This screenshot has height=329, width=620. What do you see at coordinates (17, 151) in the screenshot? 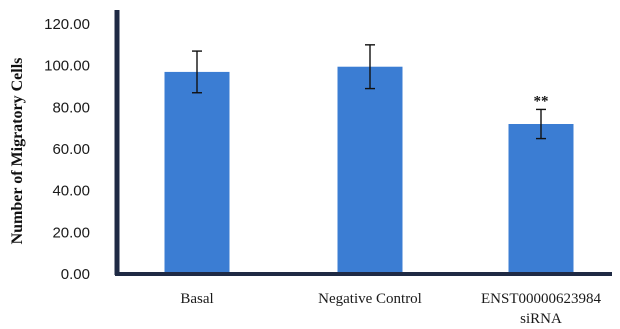
I see `y-axis-label: Number of Migratory Cells` at bounding box center [17, 151].